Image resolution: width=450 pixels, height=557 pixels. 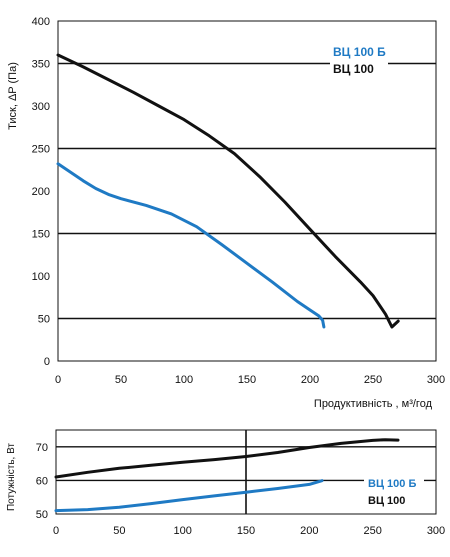 I want to click on pressure-x-tick-label: 150, so click(x=247, y=380).